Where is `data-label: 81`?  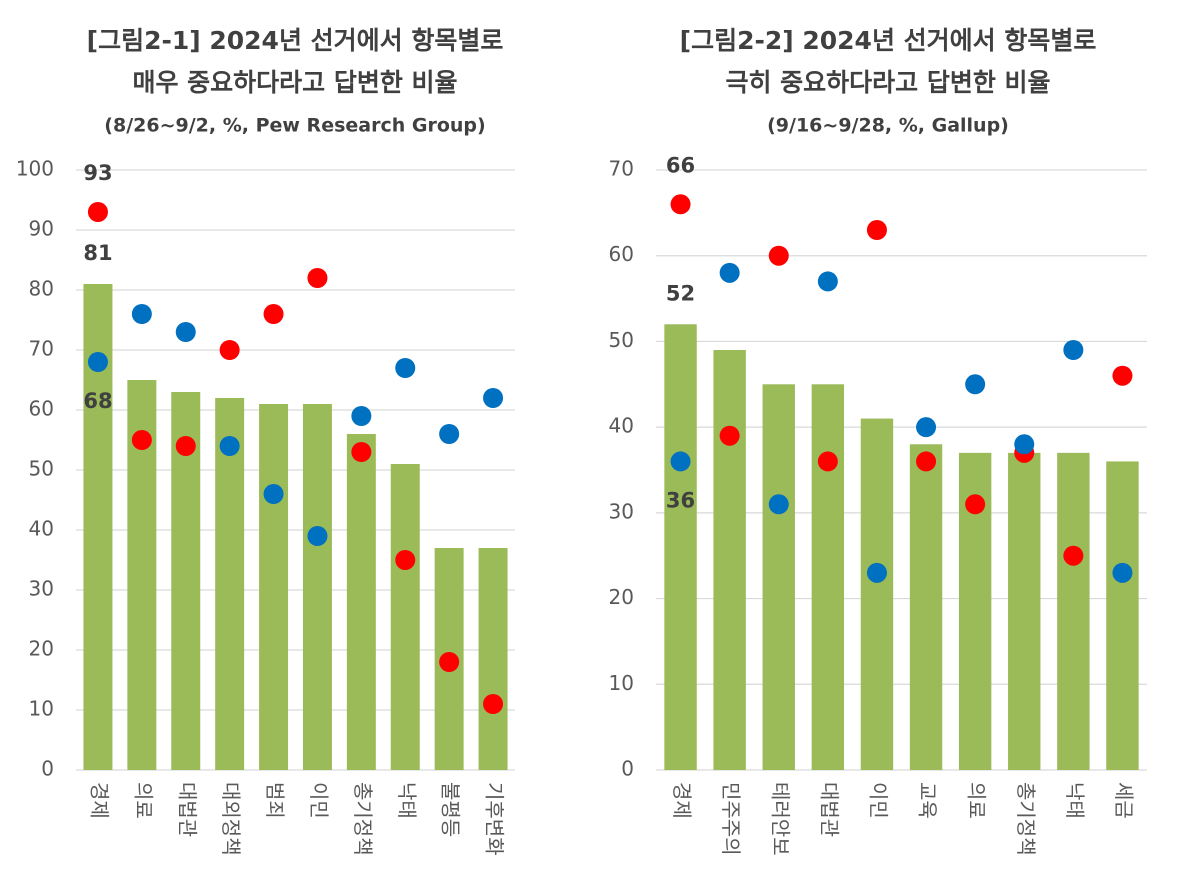
data-label: 81 is located at coordinates (97, 253).